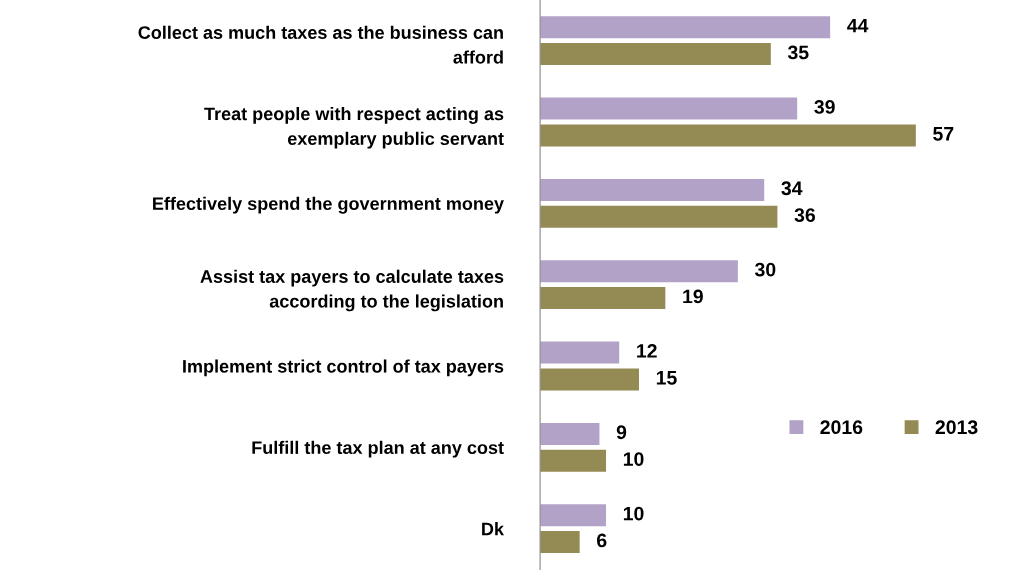  I want to click on data-label: 35, so click(798, 52).